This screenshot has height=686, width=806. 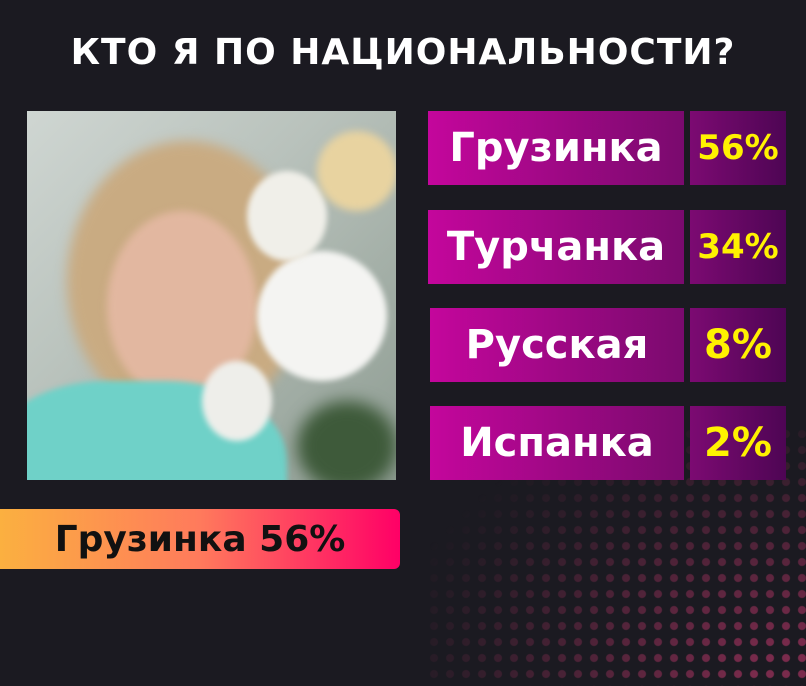 What do you see at coordinates (738, 443) in the screenshot?
I see `option-percent: 2%` at bounding box center [738, 443].